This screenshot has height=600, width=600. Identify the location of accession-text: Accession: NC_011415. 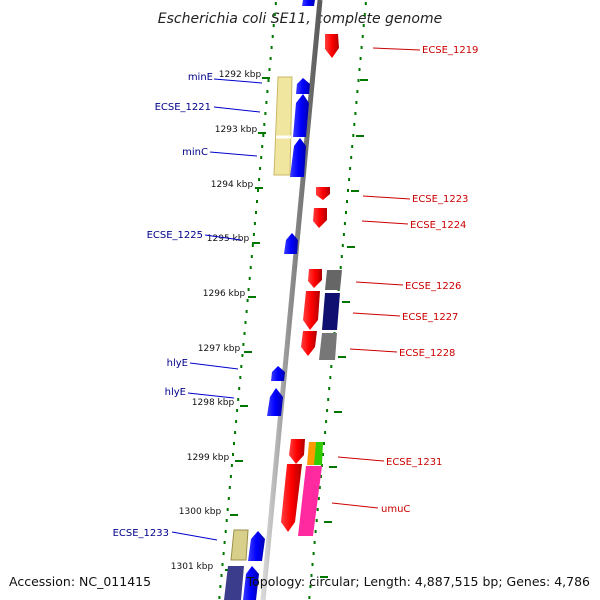
(80, 581).